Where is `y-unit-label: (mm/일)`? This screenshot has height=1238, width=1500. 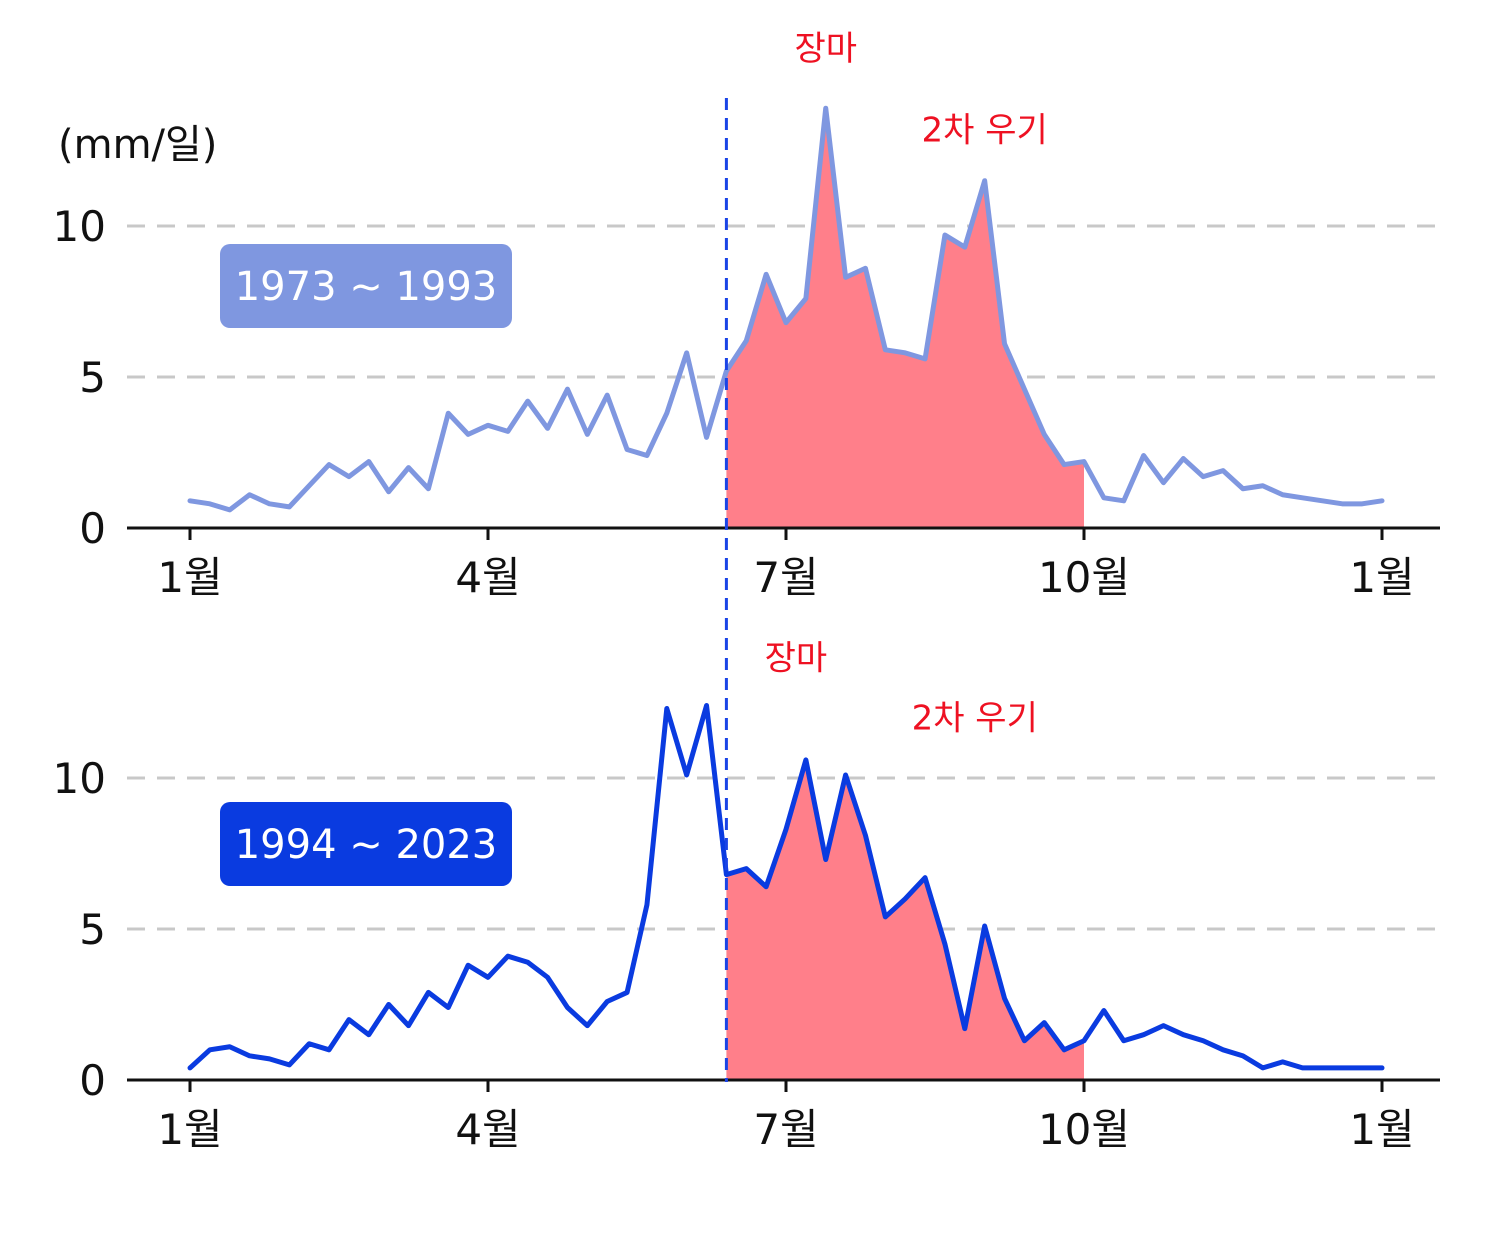
y-unit-label: (mm/일) is located at coordinates (137, 145).